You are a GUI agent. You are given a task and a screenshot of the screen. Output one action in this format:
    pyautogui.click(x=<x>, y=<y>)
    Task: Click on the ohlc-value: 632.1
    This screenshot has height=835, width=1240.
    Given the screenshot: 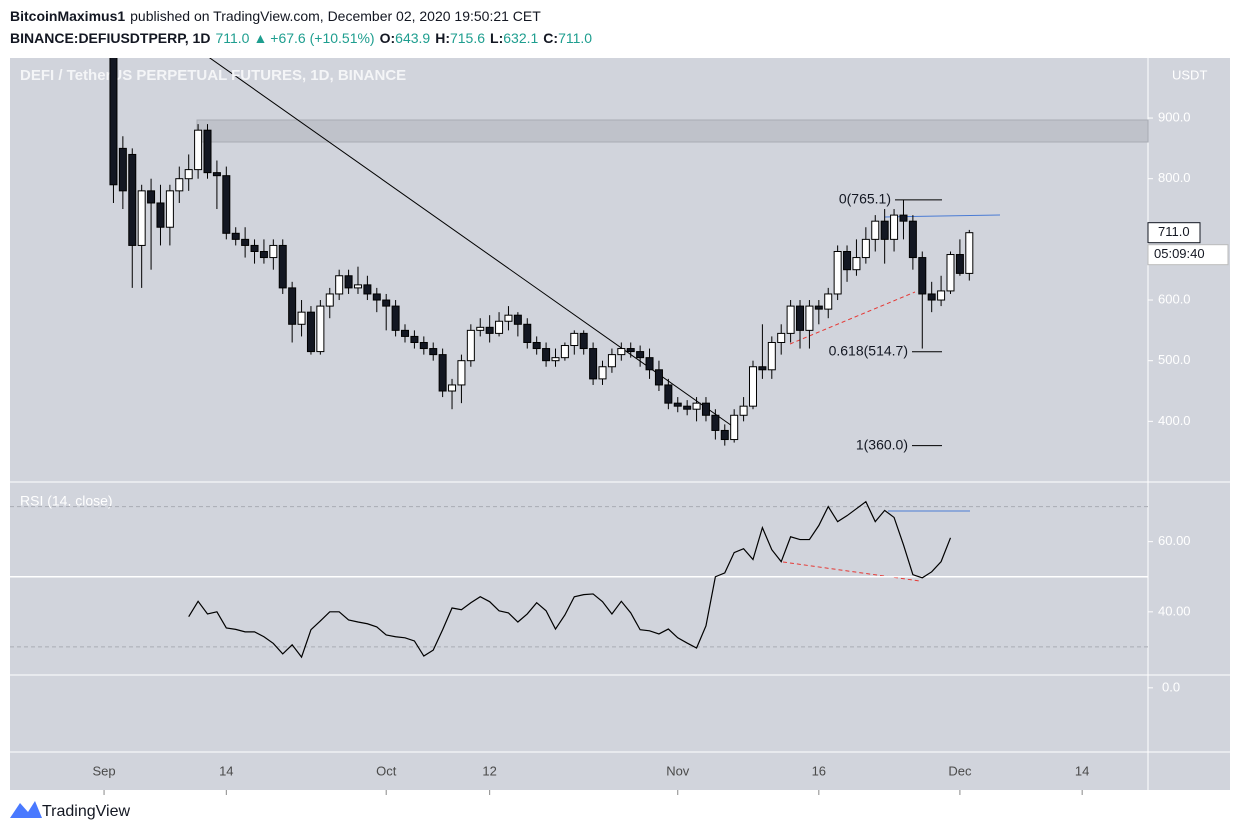 What is the action you would take?
    pyautogui.click(x=520, y=38)
    